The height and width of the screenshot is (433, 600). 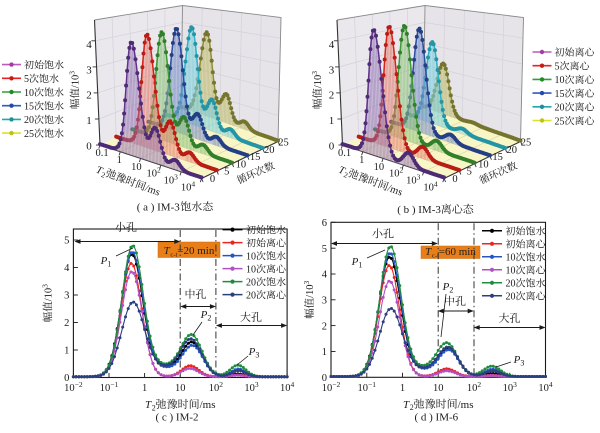 I want to click on svg-text: ( d ) IM-6, so click(x=436, y=417).